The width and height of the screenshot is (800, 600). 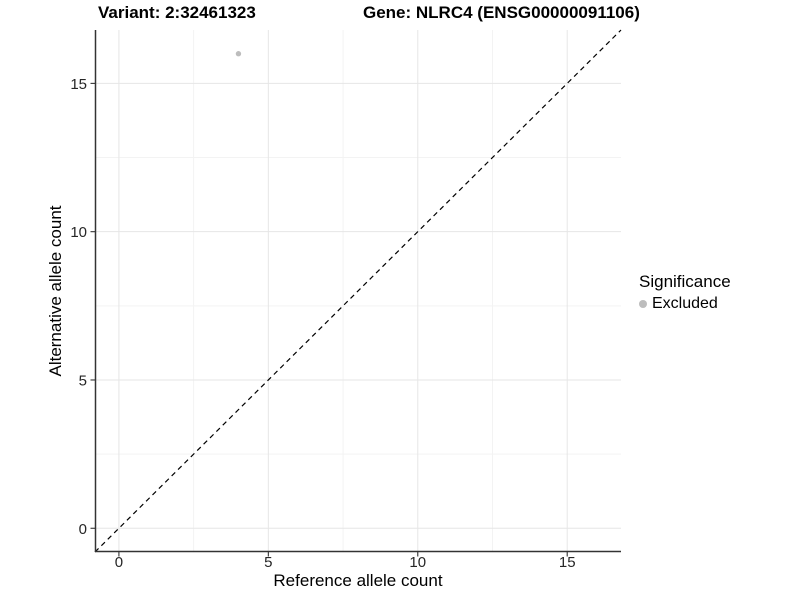 What do you see at coordinates (358, 580) in the screenshot?
I see `x-axis-label: Reference allele count` at bounding box center [358, 580].